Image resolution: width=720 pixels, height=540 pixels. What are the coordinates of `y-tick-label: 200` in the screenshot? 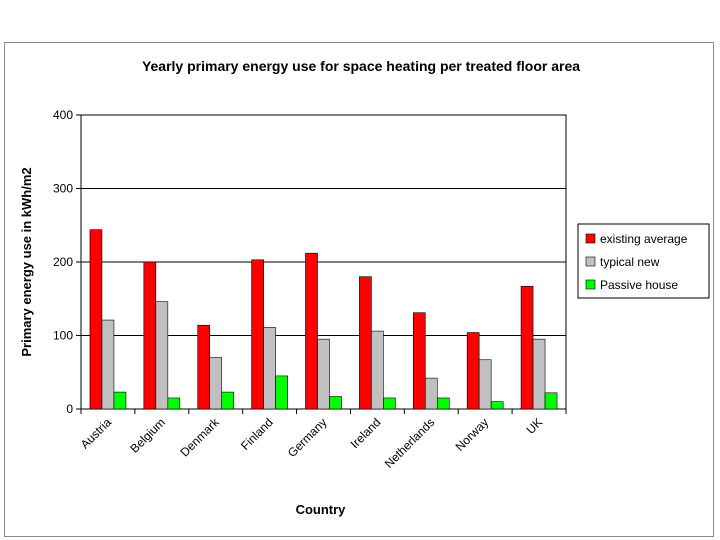 It's located at (63, 262).